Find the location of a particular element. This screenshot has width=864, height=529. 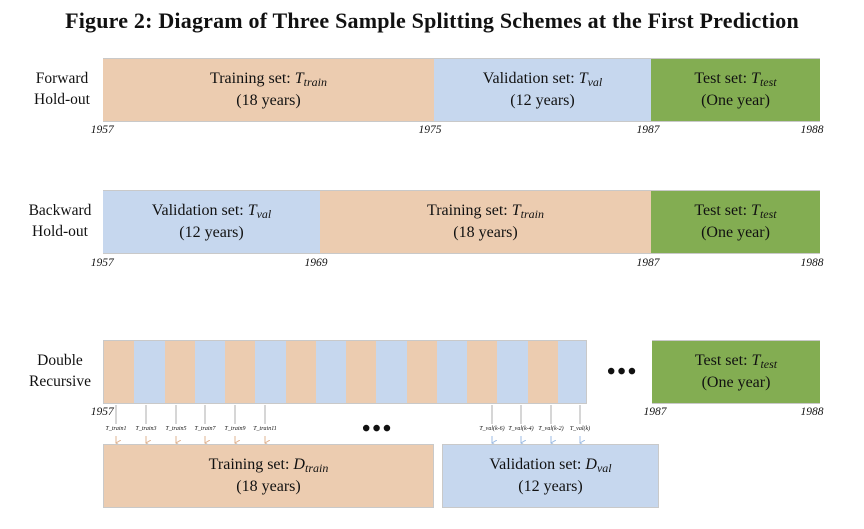

forward-train-segment: Training set: Ttrain (18 years) is located at coordinates (268, 90).